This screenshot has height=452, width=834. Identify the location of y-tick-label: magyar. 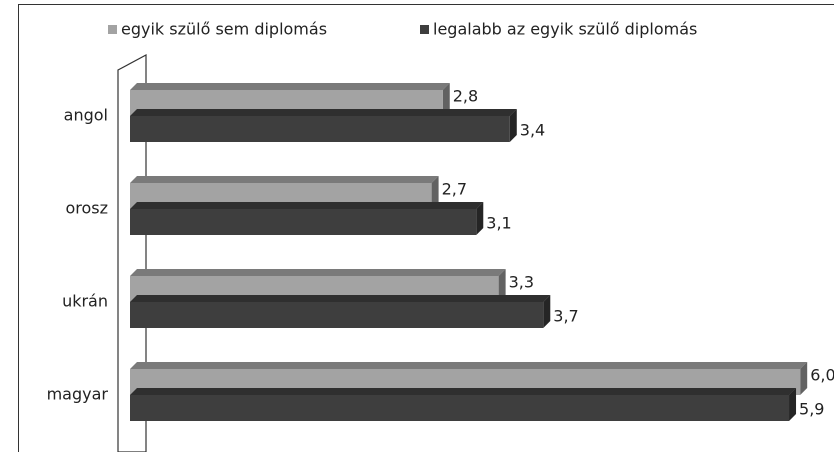
(78, 394).